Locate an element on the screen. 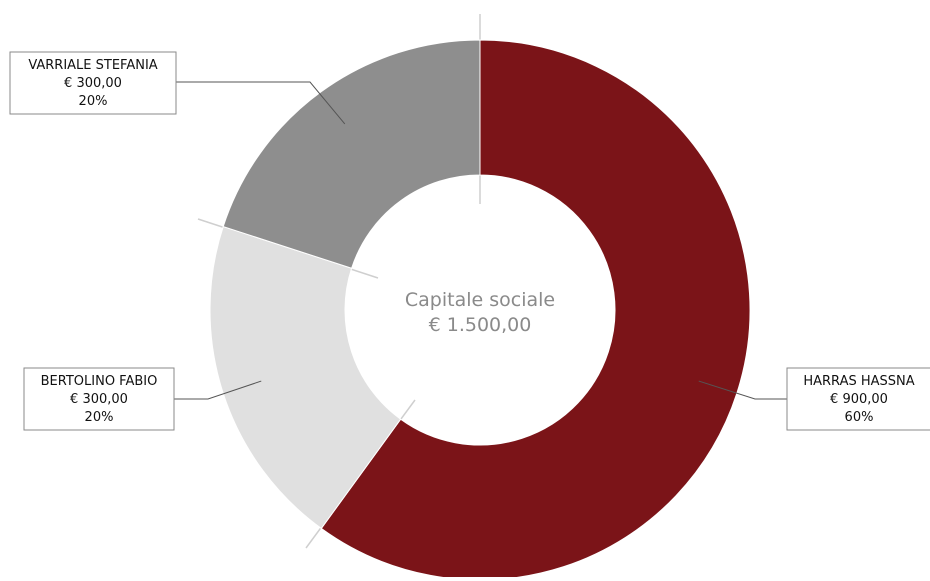 This screenshot has width=930, height=581. label-box-harras-hassna is located at coordinates (858, 399).